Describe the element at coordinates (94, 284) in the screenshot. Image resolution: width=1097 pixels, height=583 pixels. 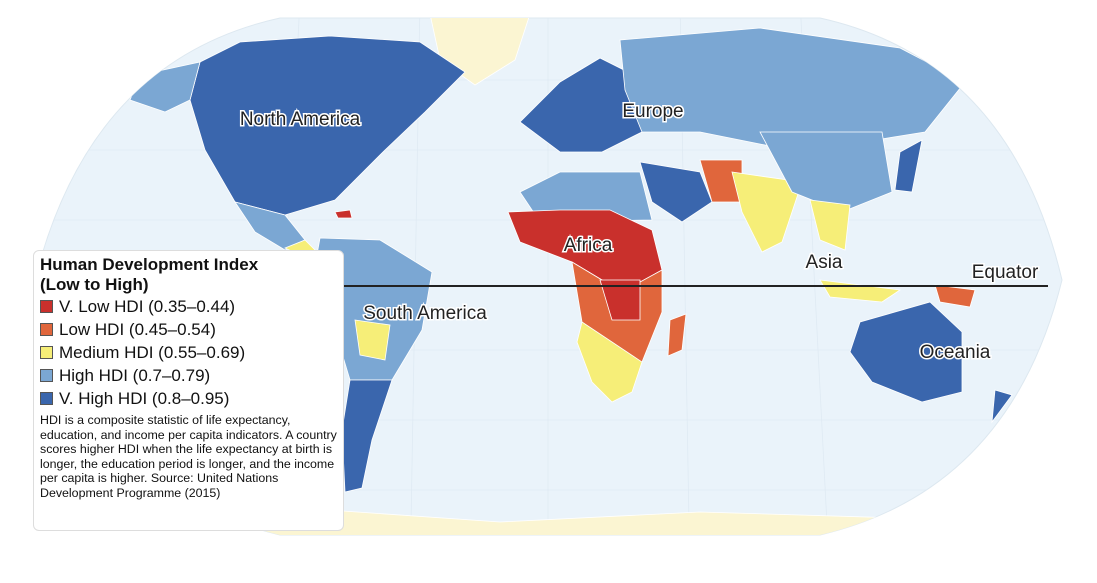
I see `legend-subtitle: (Low to High)` at that location.